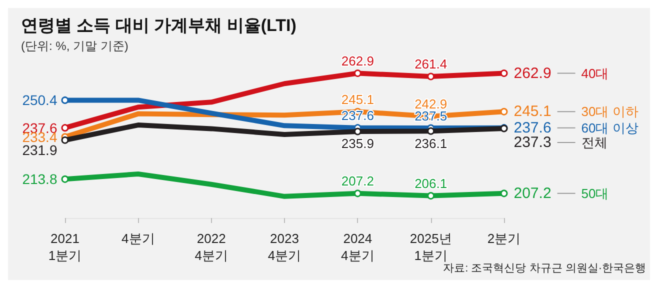  I want to click on text: 30대 이하, so click(609, 112).